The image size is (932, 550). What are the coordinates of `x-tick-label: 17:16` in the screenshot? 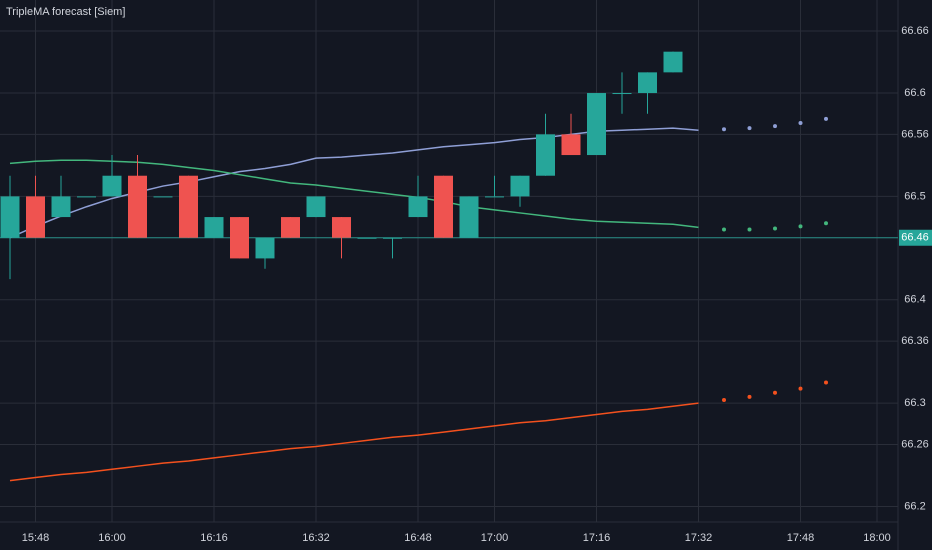 It's located at (597, 538).